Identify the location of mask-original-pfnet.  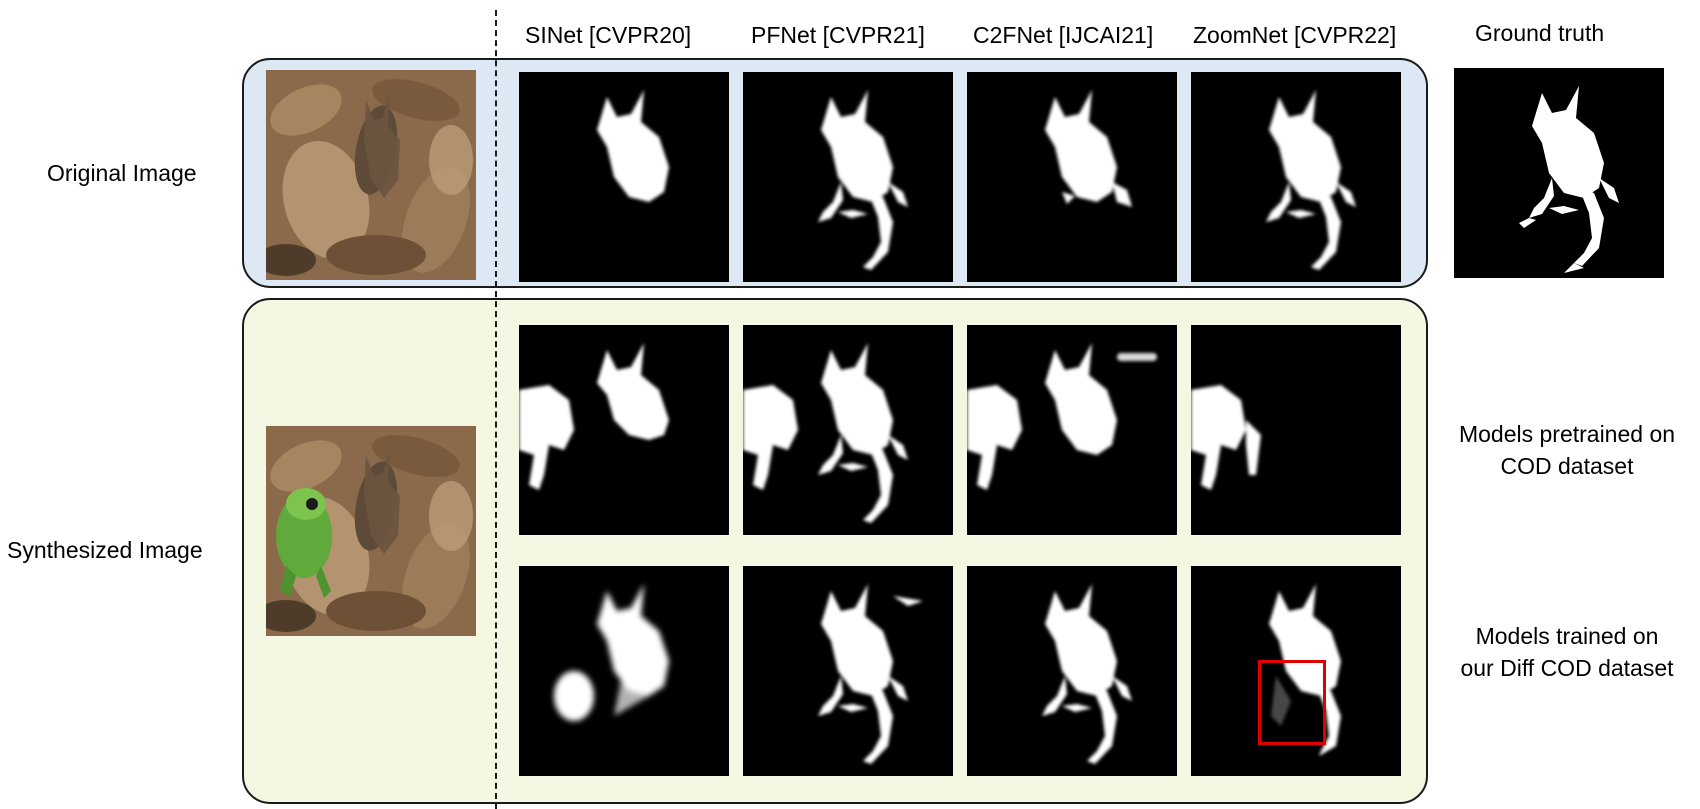
(848, 177).